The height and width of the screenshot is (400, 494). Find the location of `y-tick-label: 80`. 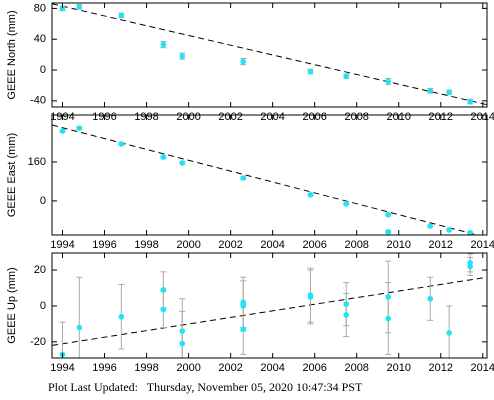

y-tick-label: 80 is located at coordinates (40, 8).